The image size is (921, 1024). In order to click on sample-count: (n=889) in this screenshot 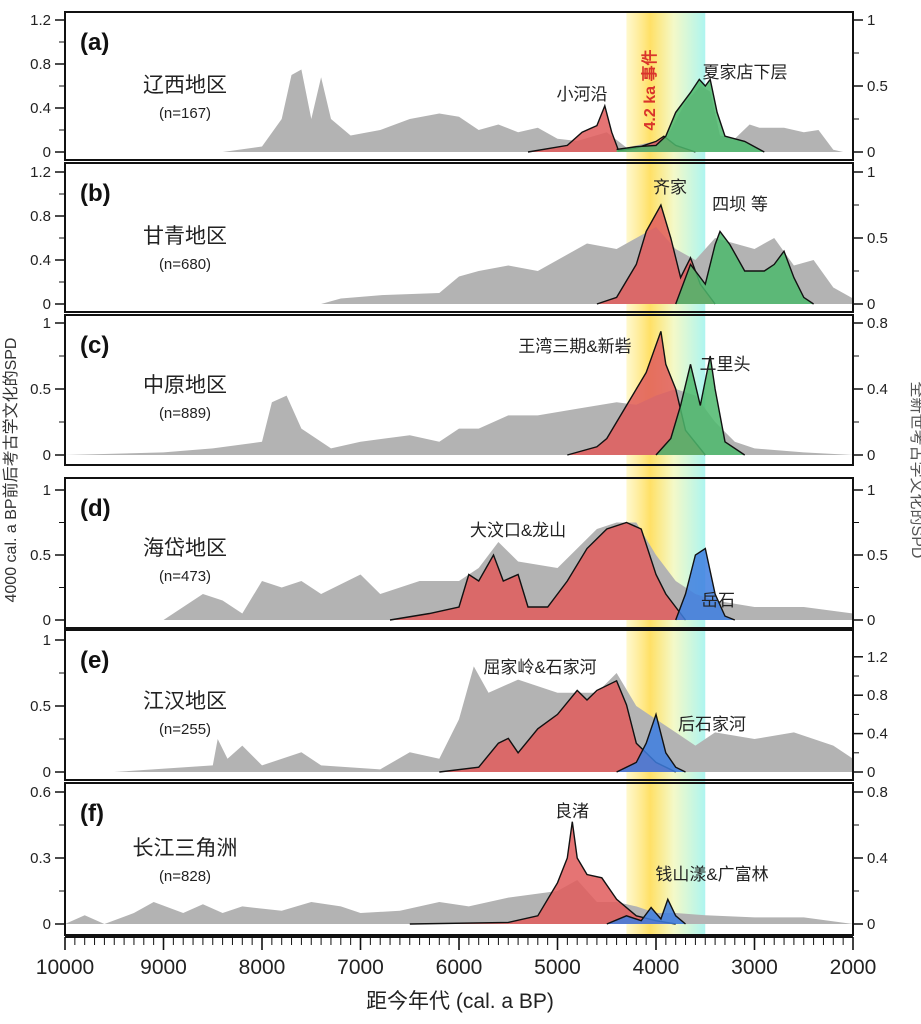, I will do `click(185, 413)`.